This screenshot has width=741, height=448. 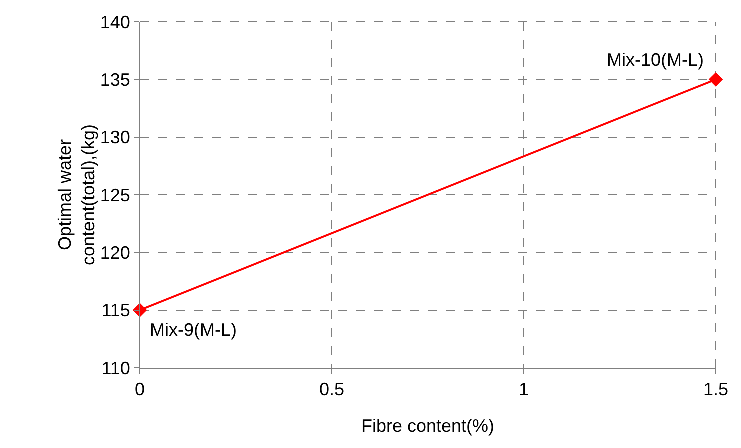 I want to click on y-axis-title: Optimal water content(total),(kg), so click(x=76, y=195).